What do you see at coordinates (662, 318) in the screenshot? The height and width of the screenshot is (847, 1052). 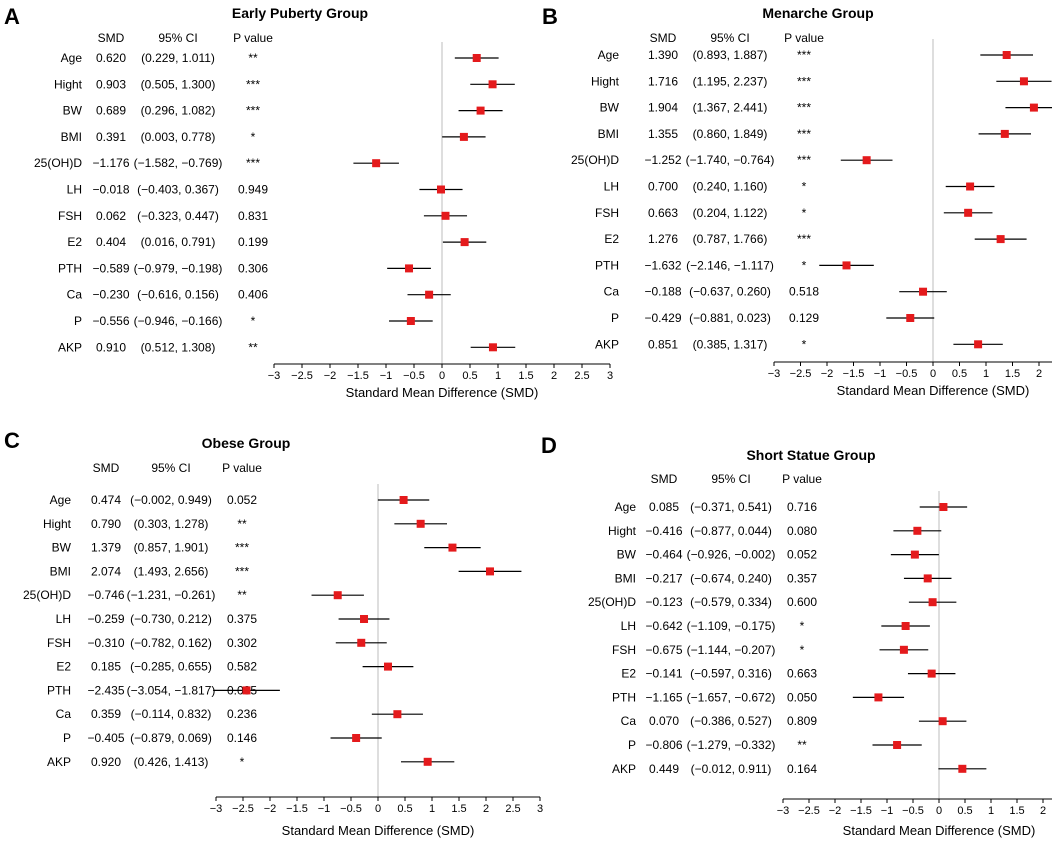 I see `row-smd: −0.429` at bounding box center [662, 318].